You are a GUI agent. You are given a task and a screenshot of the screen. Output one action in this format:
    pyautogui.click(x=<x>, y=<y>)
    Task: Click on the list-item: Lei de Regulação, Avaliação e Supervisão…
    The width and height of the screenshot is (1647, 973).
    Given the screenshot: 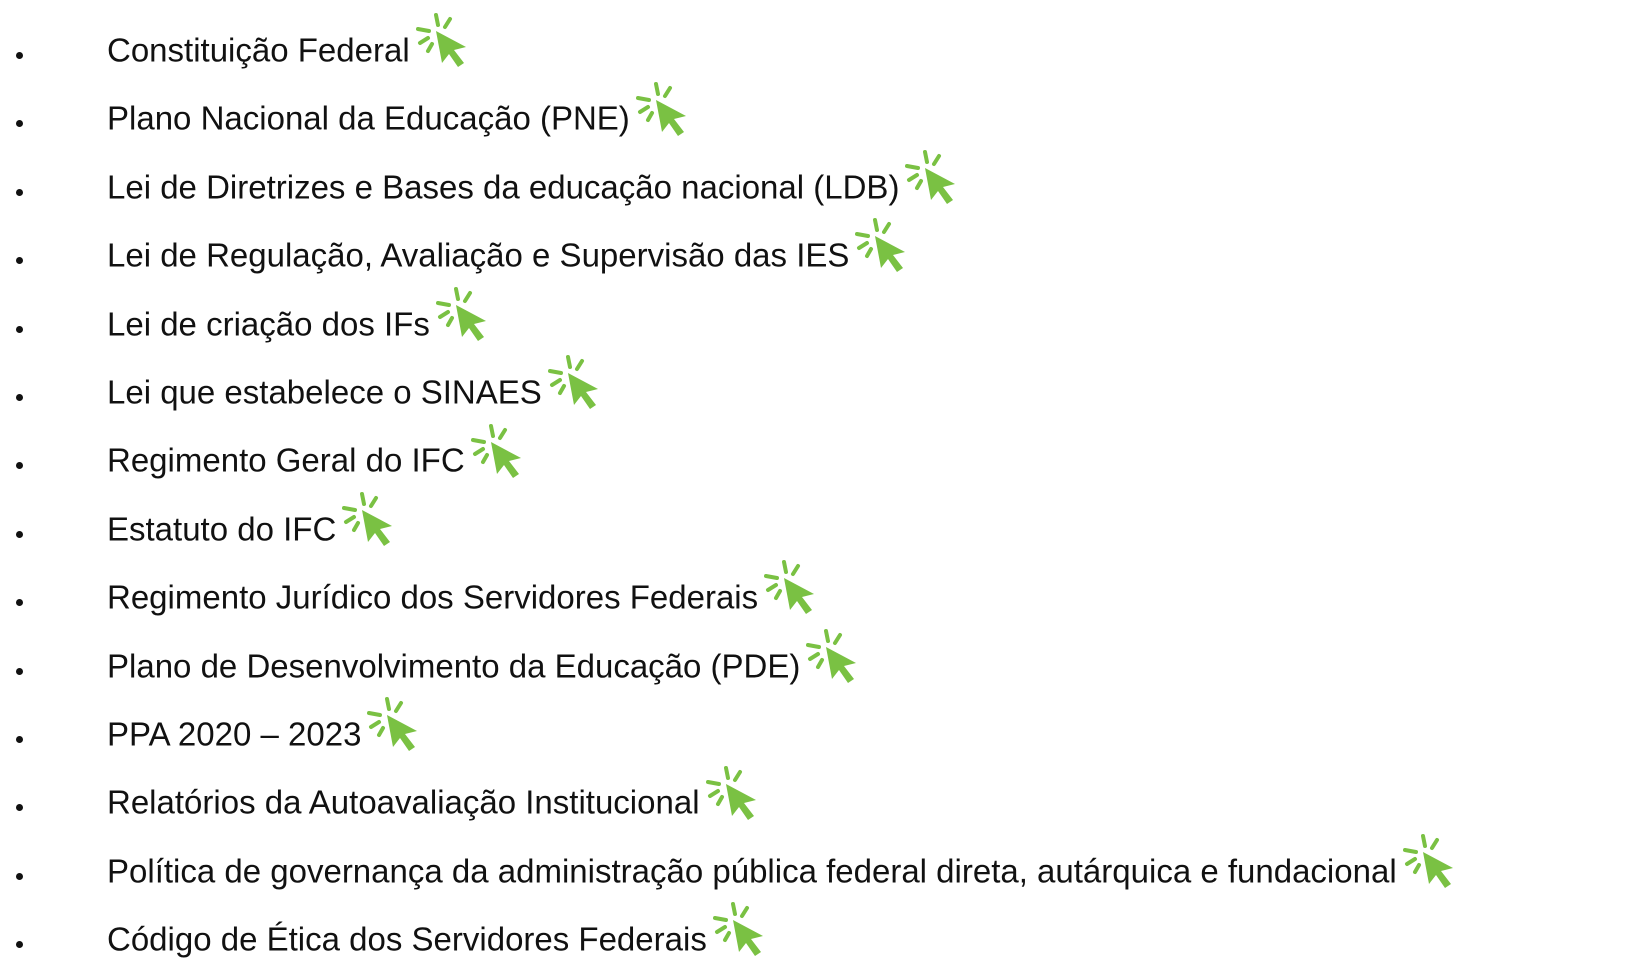 What is the action you would take?
    pyautogui.click(x=823, y=251)
    